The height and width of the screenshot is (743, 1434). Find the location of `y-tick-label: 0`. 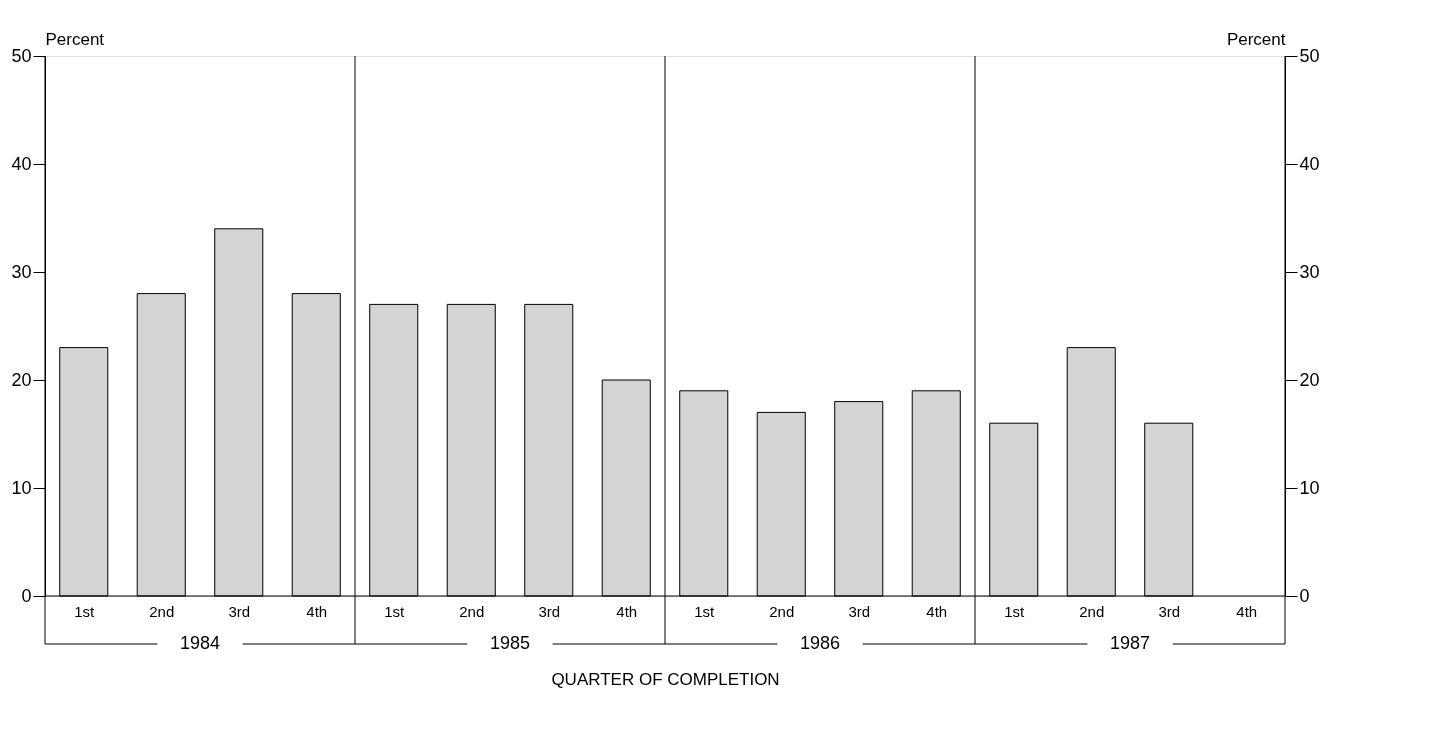

y-tick-label: 0 is located at coordinates (26, 595).